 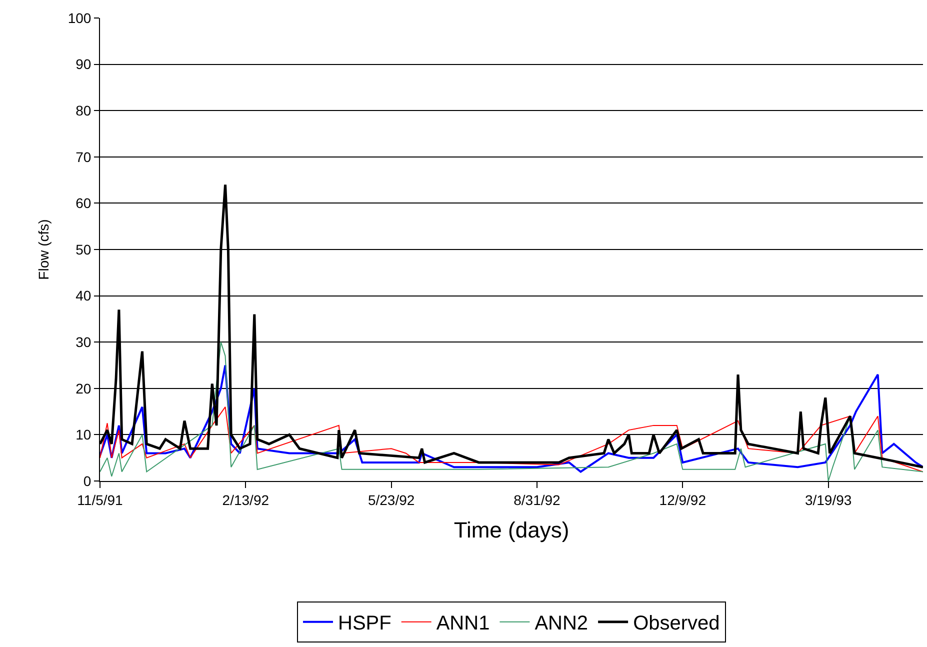 I want to click on x-tick-label: 11/5/91, so click(x=100, y=500).